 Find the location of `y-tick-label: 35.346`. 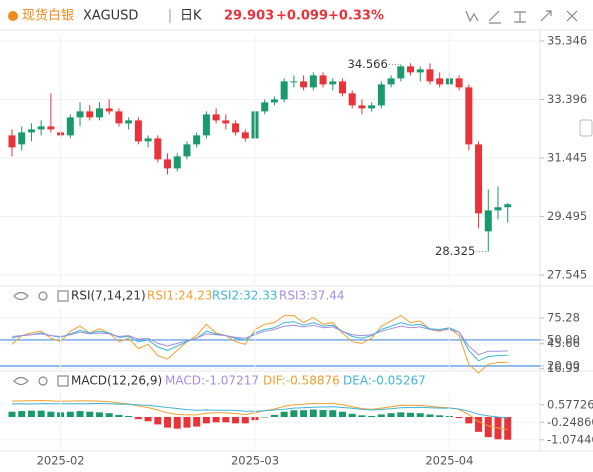

y-tick-label: 35.346 is located at coordinates (567, 40).